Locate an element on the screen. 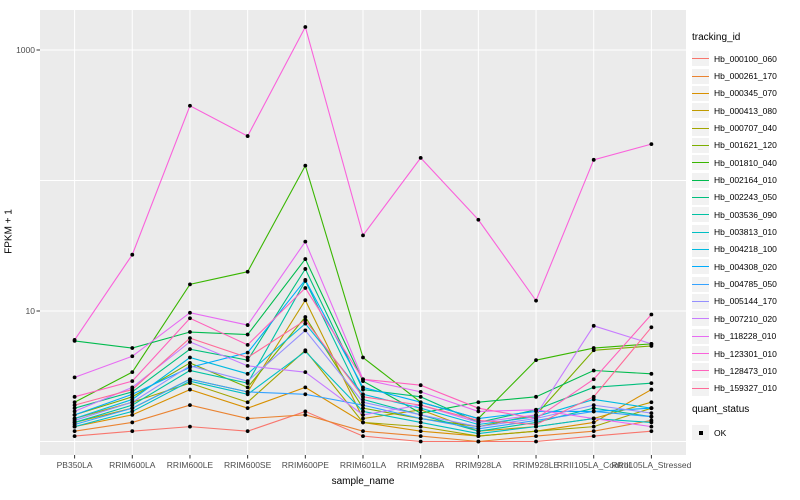  x-tick-label: RRIM928LE is located at coordinates (536, 465).